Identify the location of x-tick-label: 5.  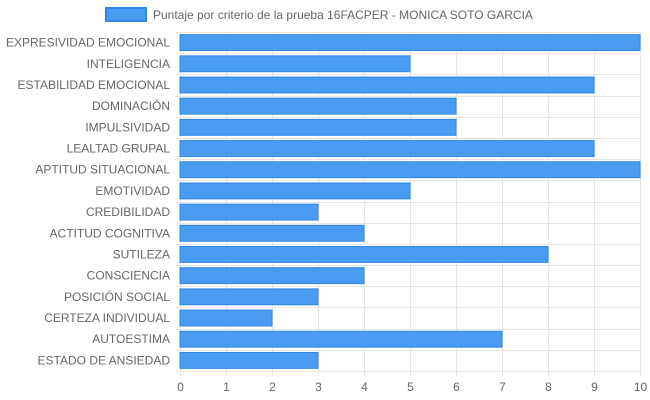
(410, 387).